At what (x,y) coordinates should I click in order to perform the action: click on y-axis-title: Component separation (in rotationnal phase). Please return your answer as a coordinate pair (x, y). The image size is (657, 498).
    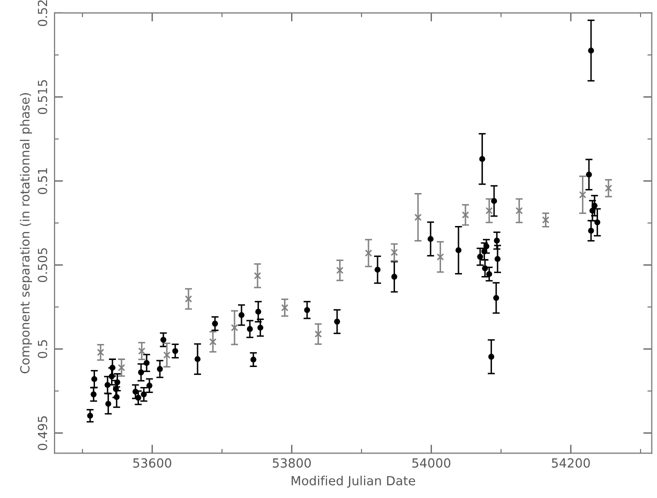
    Looking at the image, I should click on (26, 233).